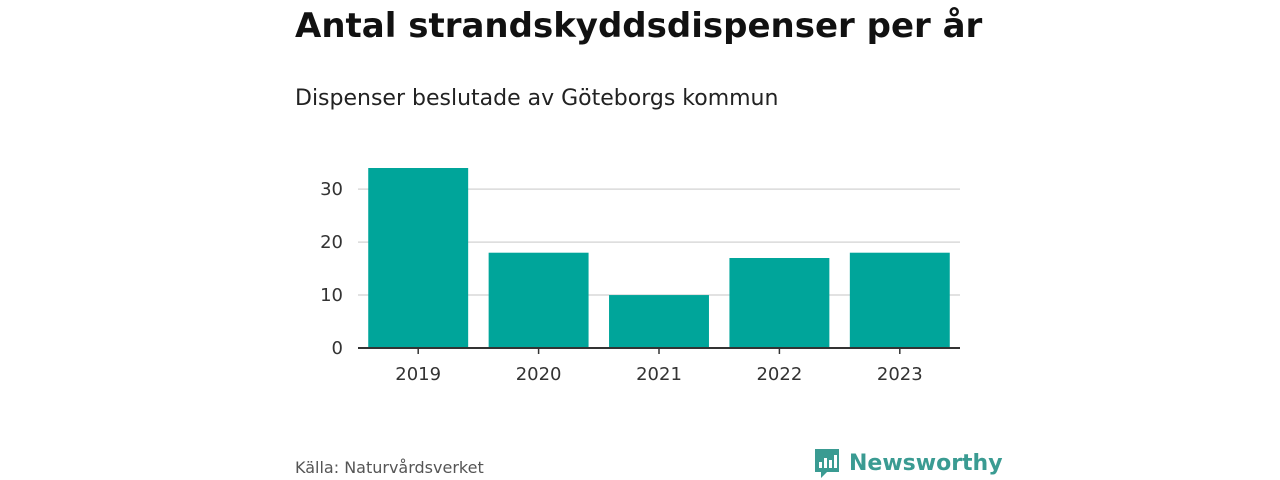 The image size is (1280, 480). Describe the element at coordinates (926, 463) in the screenshot. I see `brand-name: Newsworthy` at that location.